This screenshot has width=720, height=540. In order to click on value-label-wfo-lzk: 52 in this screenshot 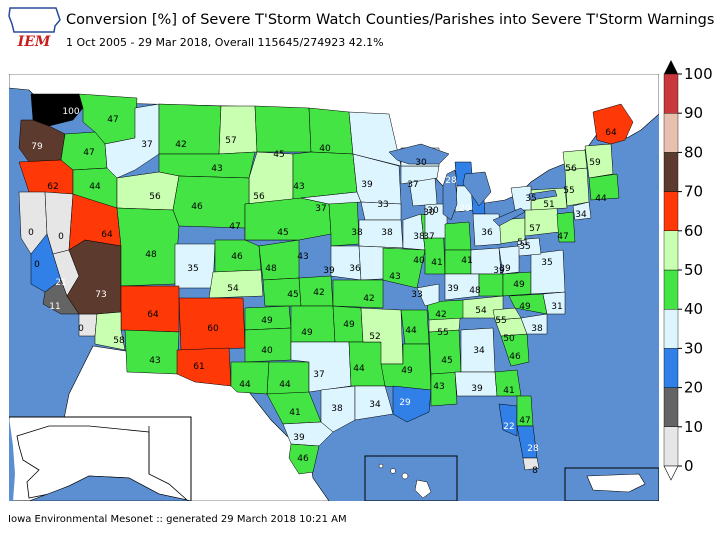, I will do `click(374, 337)`.